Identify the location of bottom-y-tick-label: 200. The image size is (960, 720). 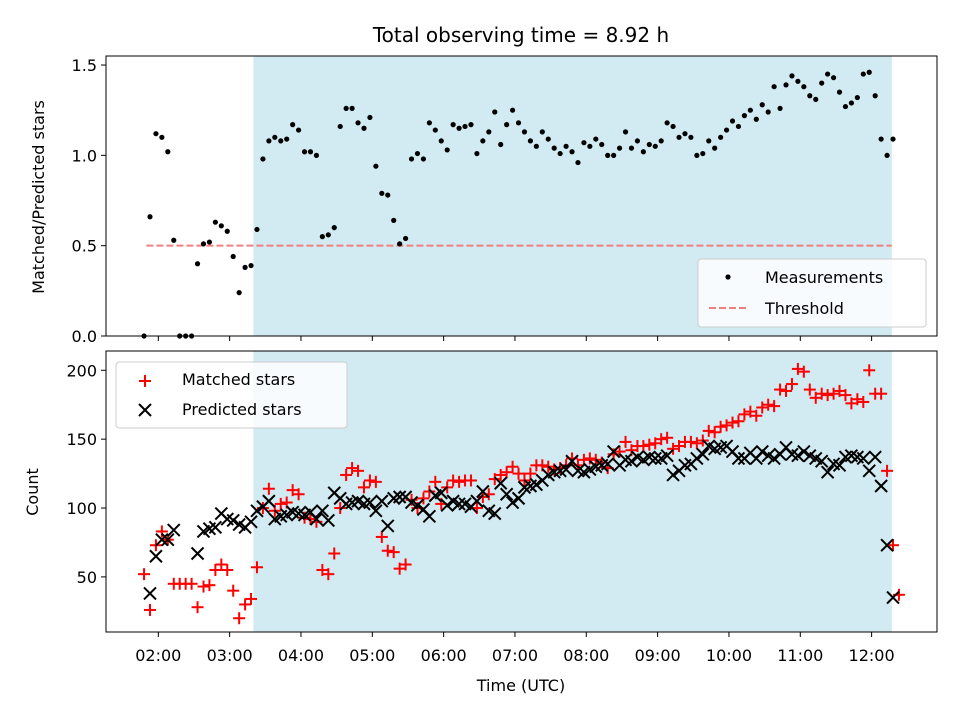
(81, 370).